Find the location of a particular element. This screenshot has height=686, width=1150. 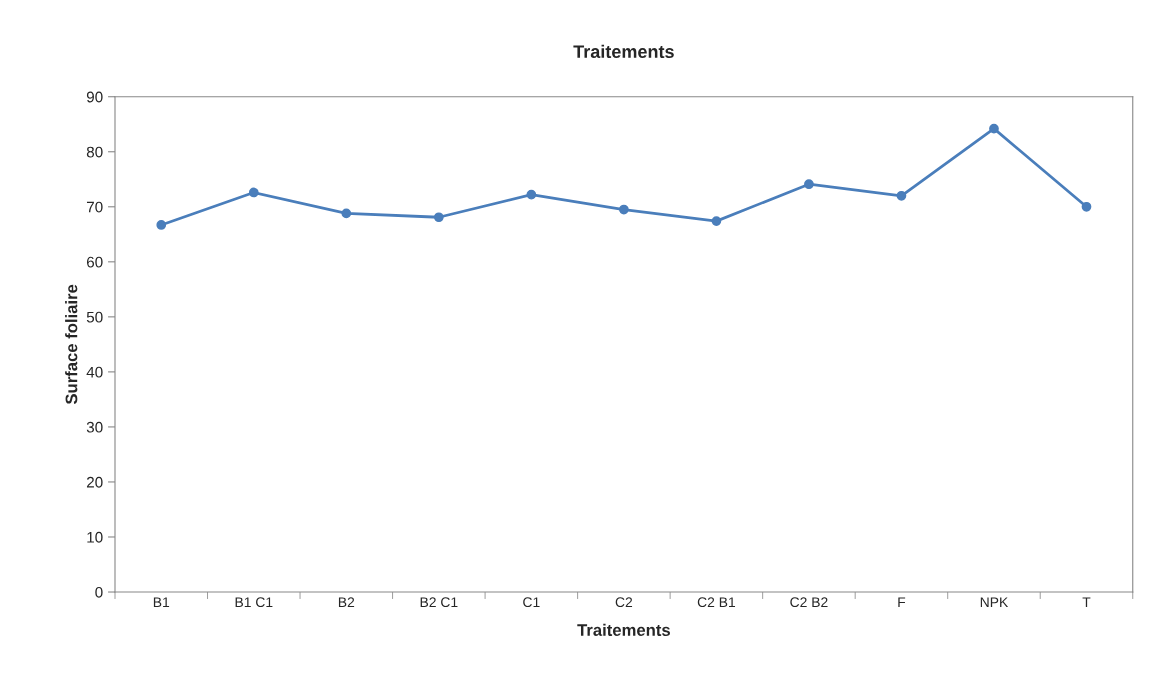

chart-title: Traitements is located at coordinates (623, 51).